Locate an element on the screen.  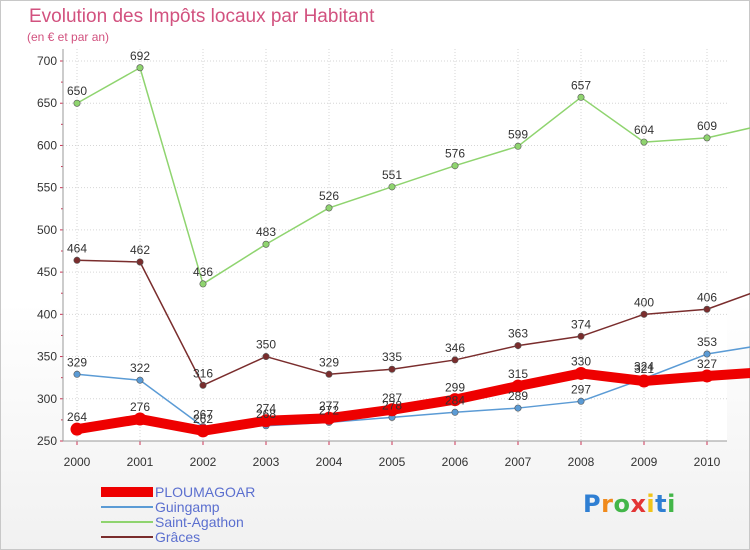
x-tick-label: 2003 is located at coordinates (266, 462).